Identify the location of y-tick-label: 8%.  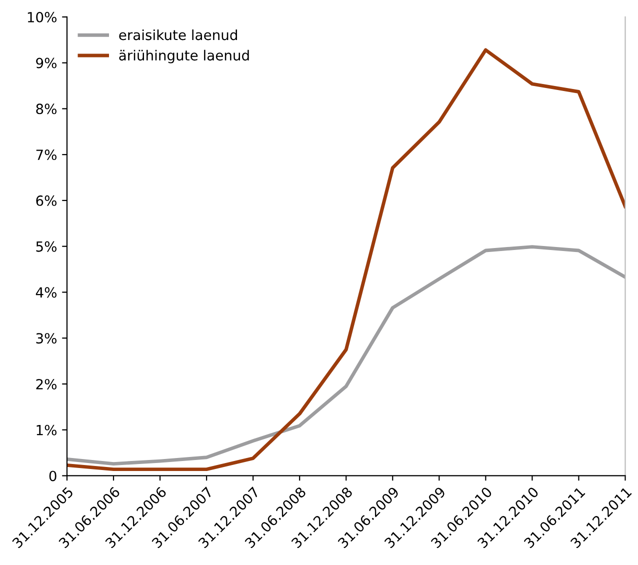
(46, 109).